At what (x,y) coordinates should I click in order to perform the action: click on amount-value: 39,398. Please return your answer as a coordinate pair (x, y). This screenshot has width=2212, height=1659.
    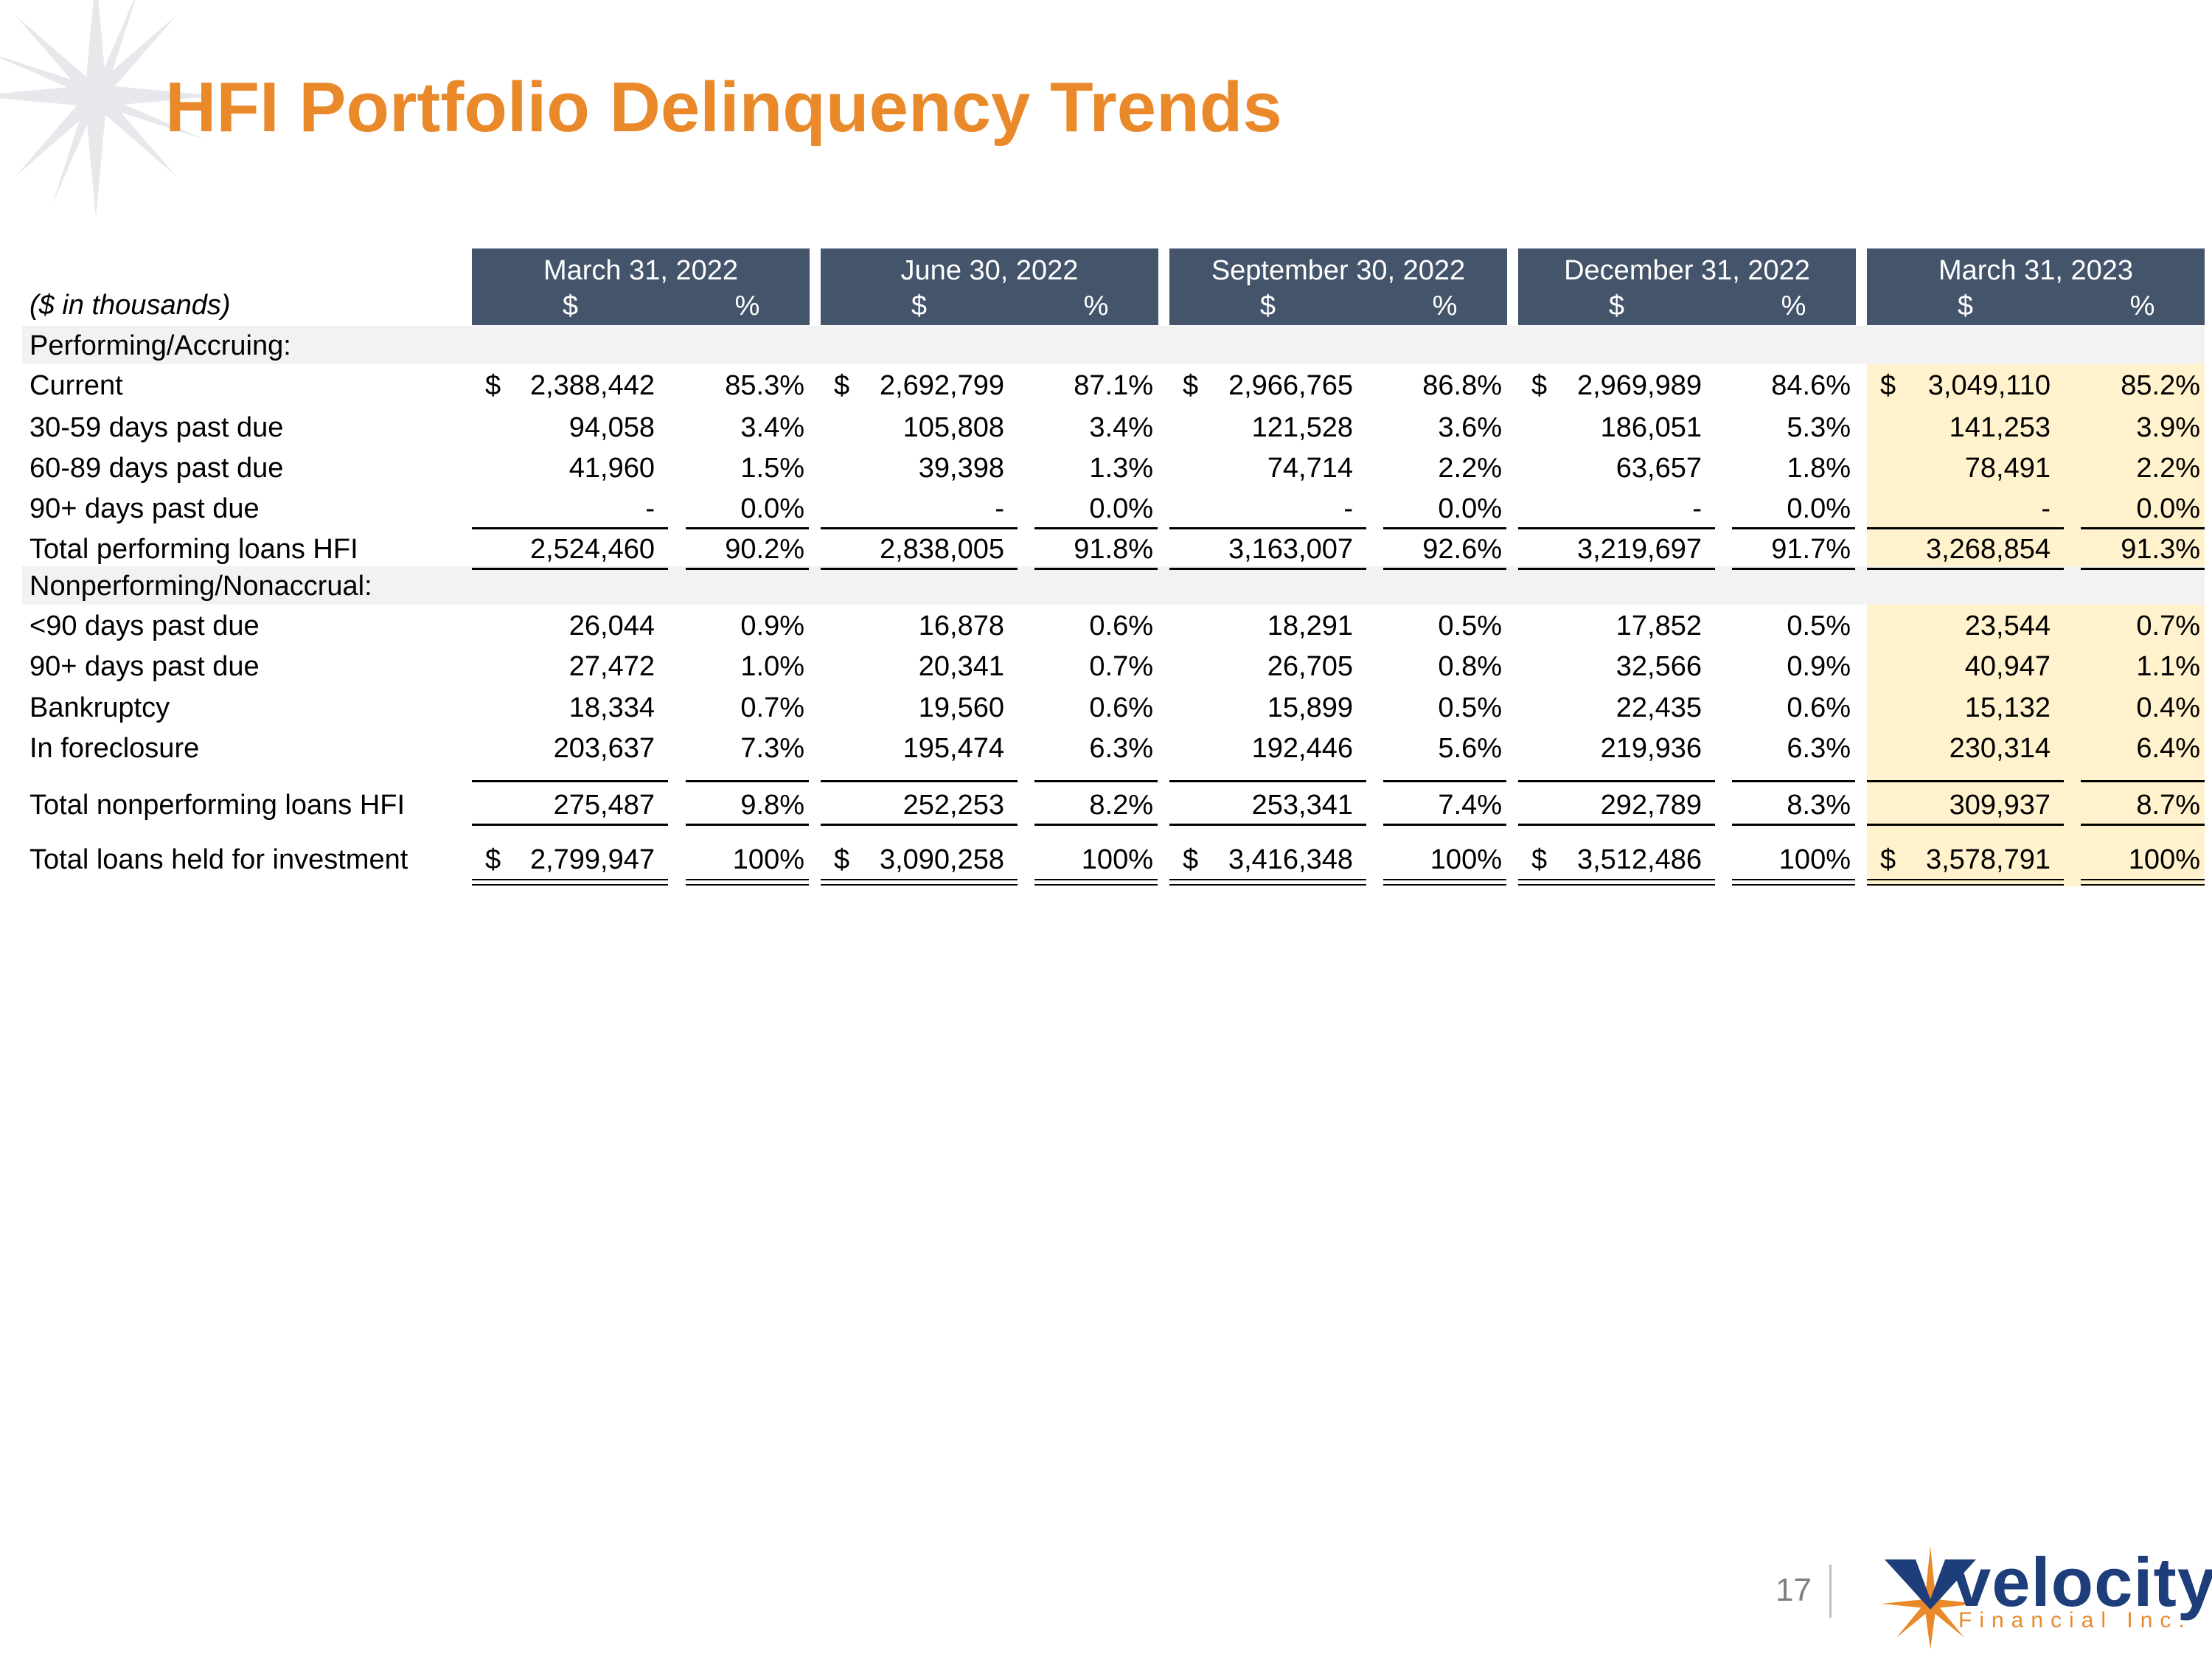
    Looking at the image, I should click on (961, 468).